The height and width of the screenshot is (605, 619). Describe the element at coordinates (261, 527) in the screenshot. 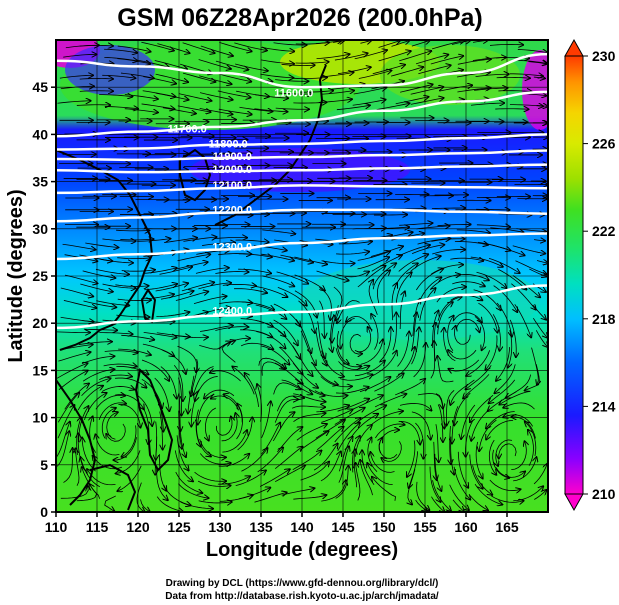

I see `x-tick-label: 135` at that location.